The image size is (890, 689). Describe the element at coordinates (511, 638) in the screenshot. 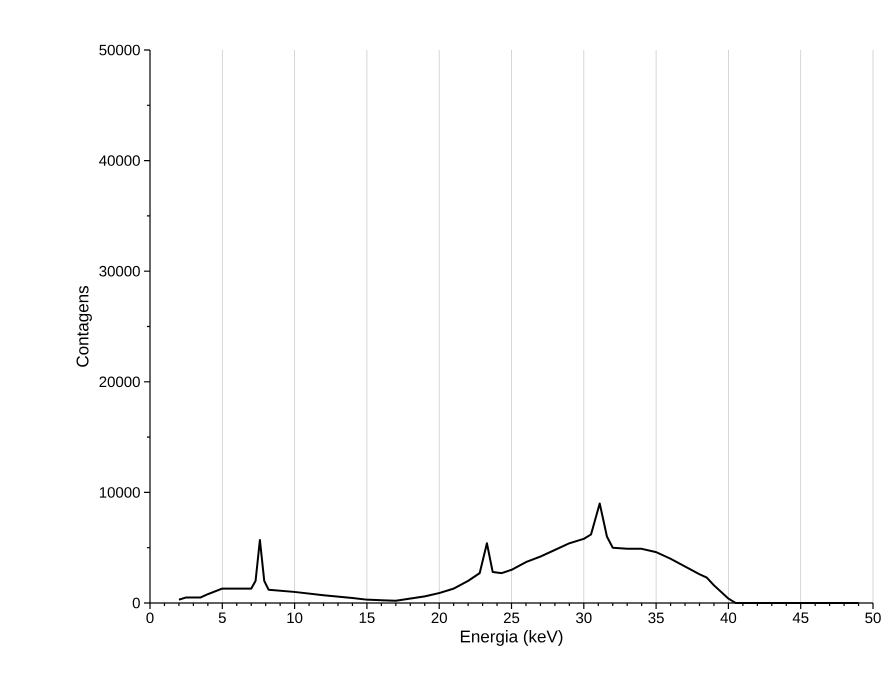

I see `x-axis-title: Energia (keV)` at that location.